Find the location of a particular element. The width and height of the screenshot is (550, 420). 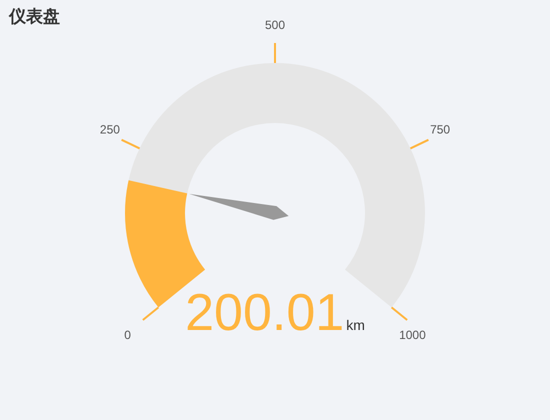

text: 0 is located at coordinates (128, 335).